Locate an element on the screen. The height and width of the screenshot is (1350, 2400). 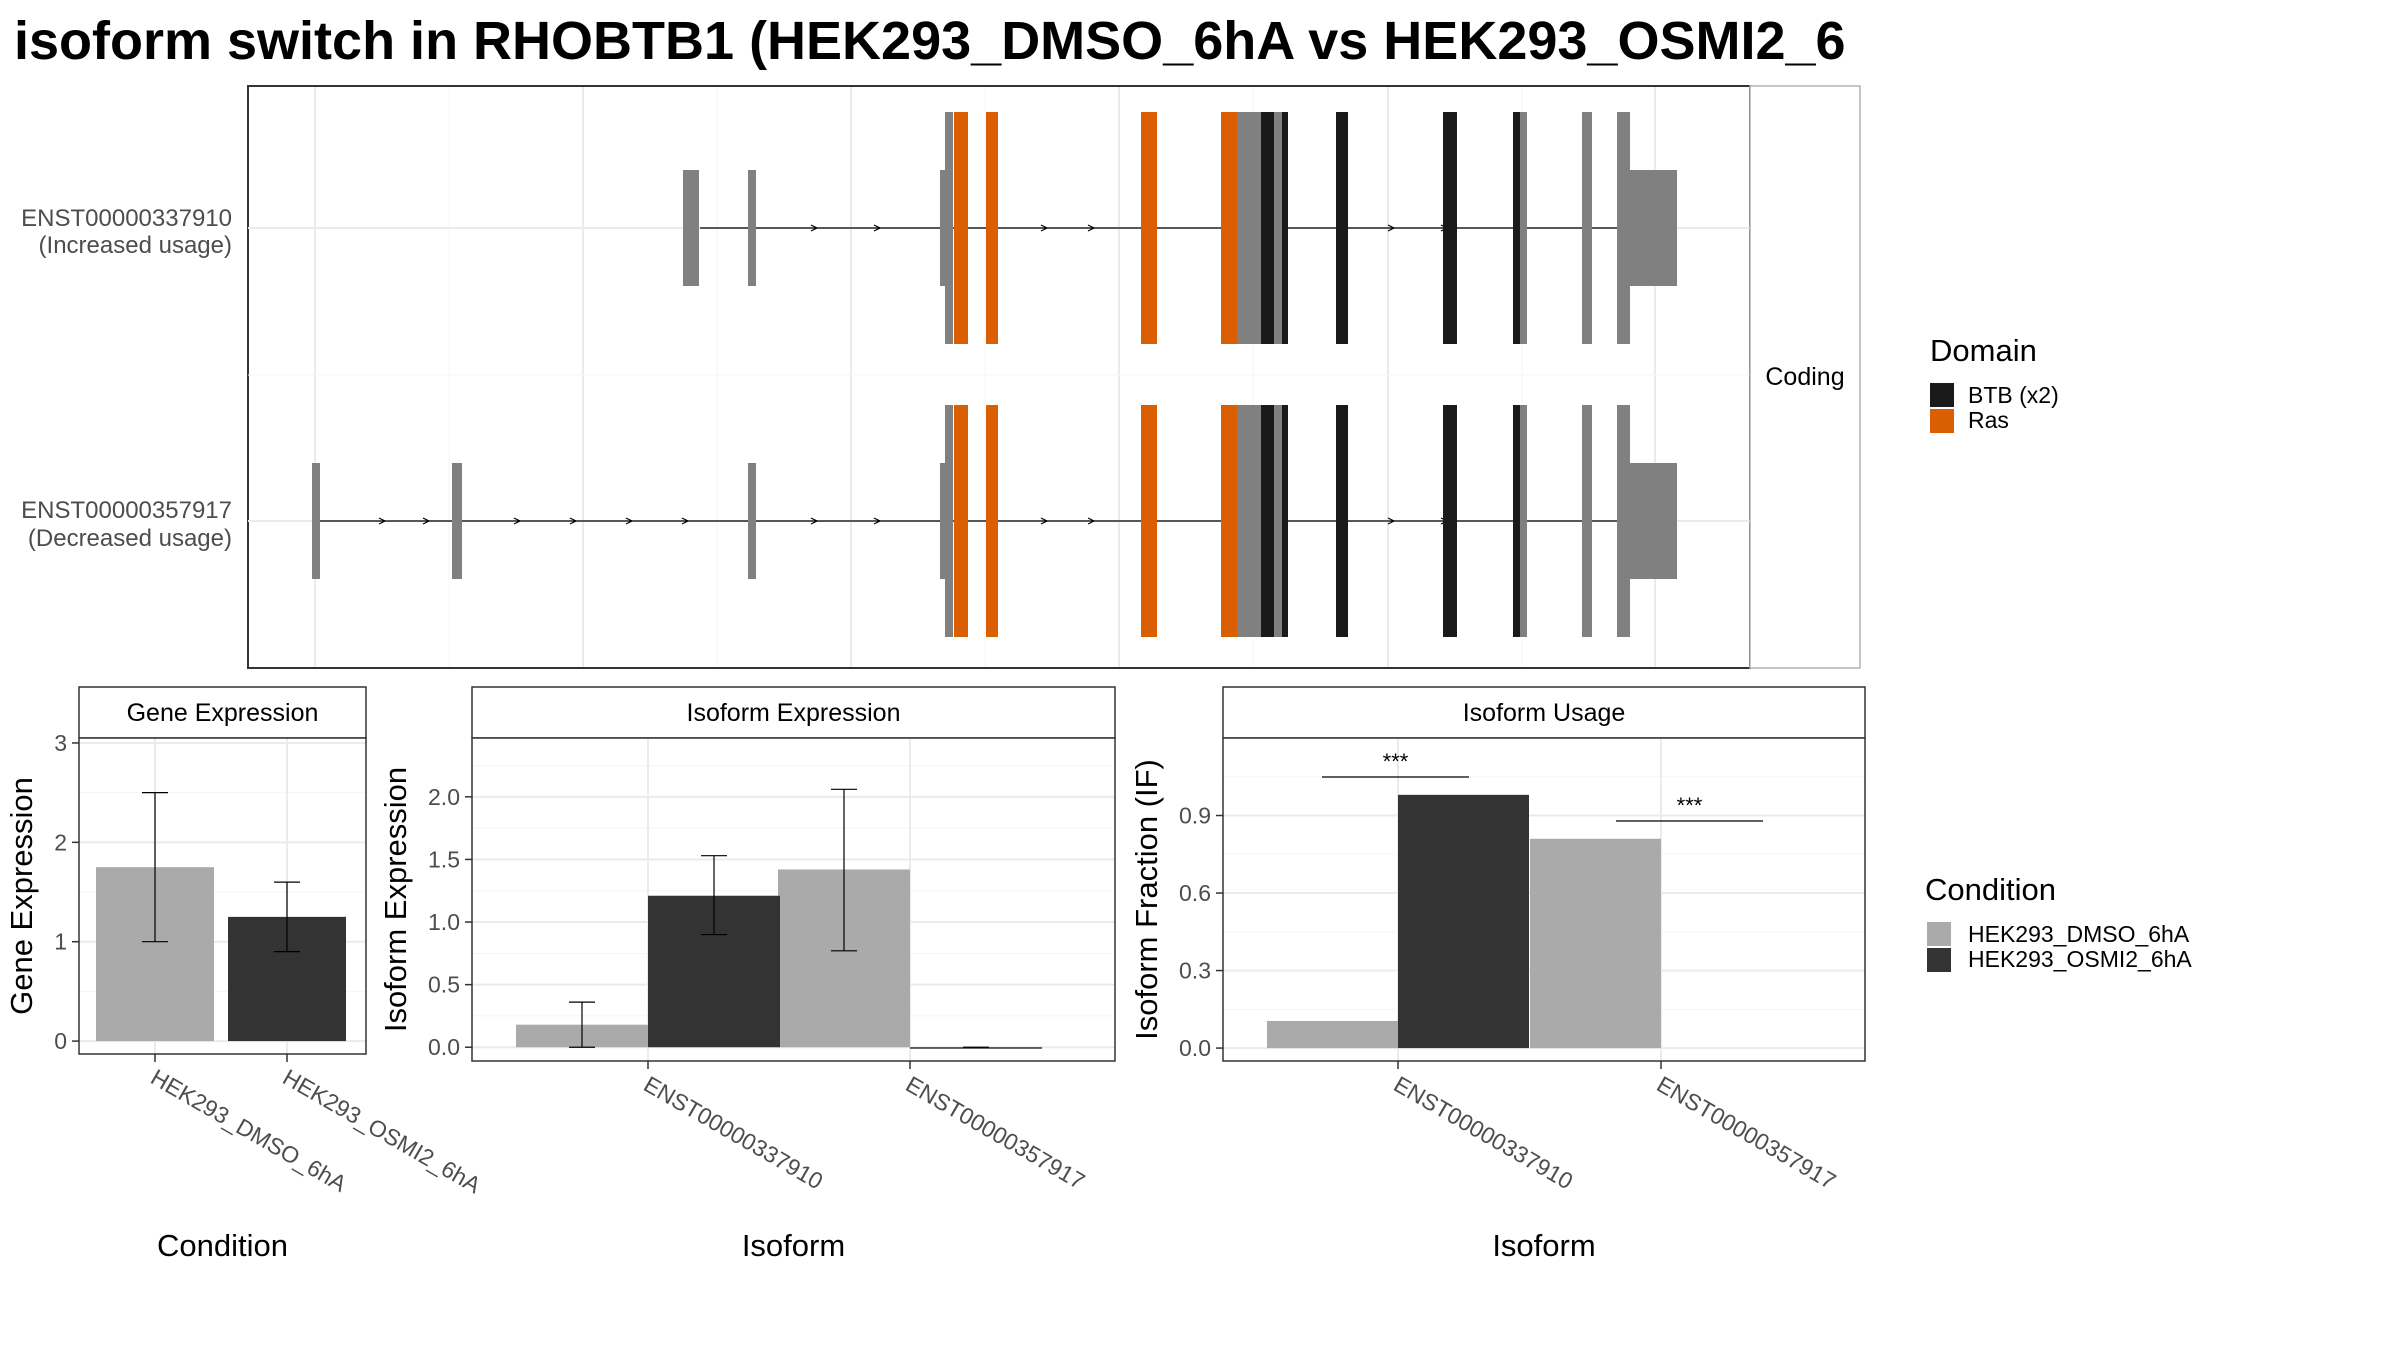
y-tick-label: 0 is located at coordinates (60, 1041).